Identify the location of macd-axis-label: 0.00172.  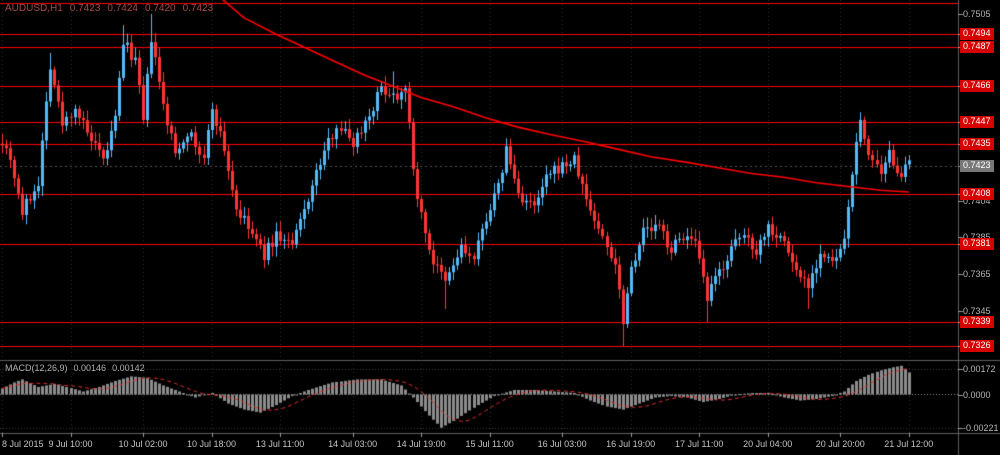
(979, 368).